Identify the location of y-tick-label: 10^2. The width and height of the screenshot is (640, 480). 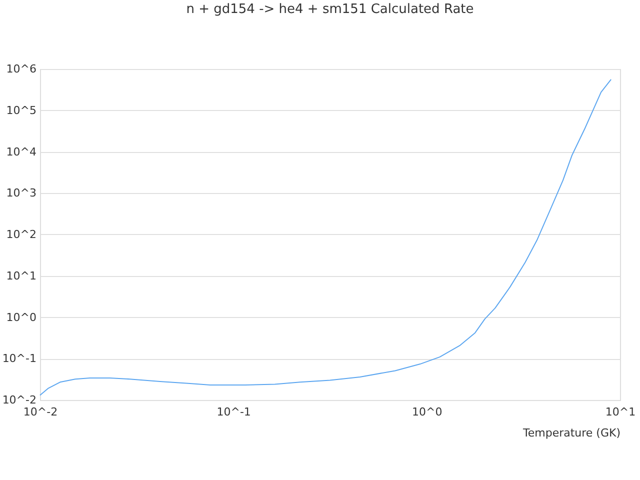
(21, 234).